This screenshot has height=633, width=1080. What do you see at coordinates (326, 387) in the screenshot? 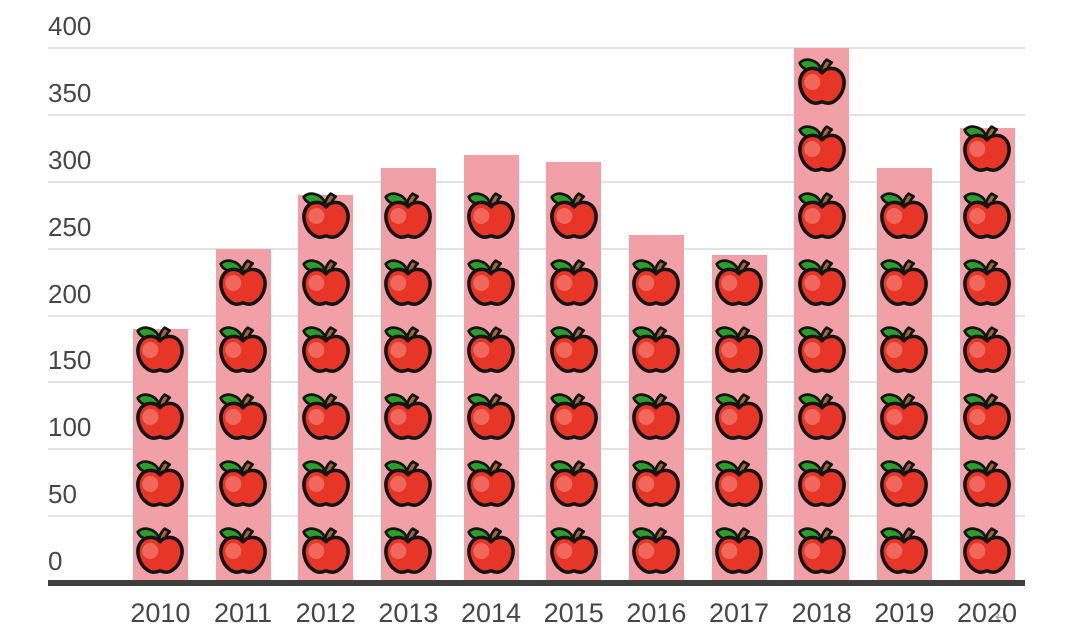
I see `bar-2012` at bounding box center [326, 387].